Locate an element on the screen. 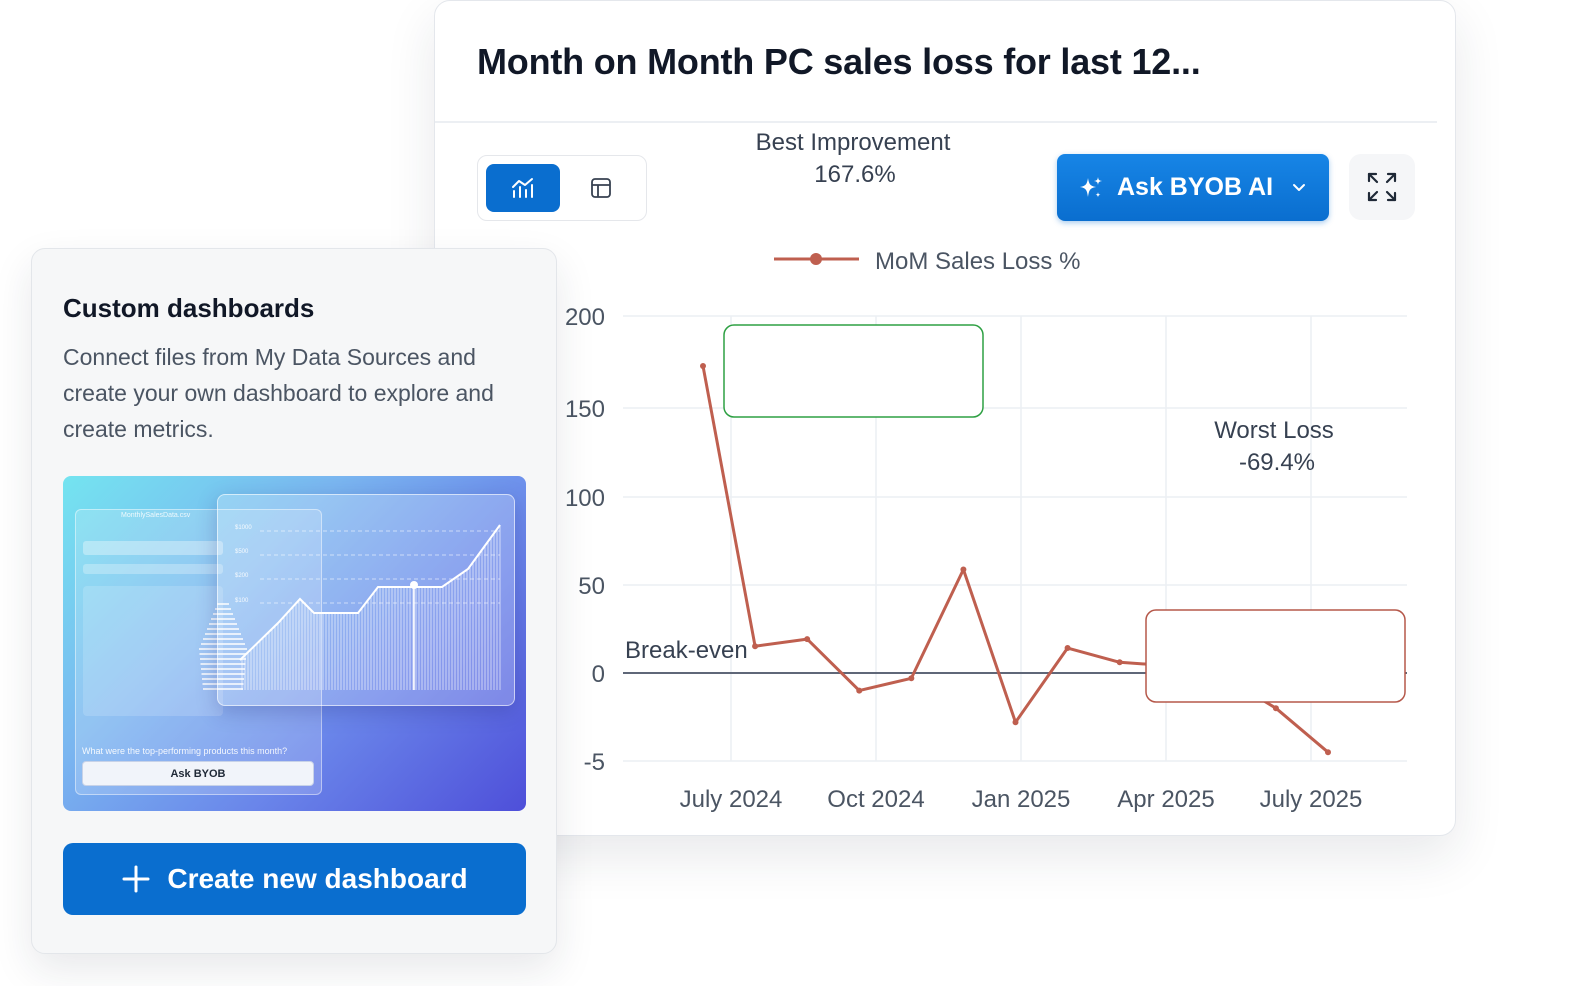 The height and width of the screenshot is (986, 1571). table-view-button is located at coordinates (601, 188).